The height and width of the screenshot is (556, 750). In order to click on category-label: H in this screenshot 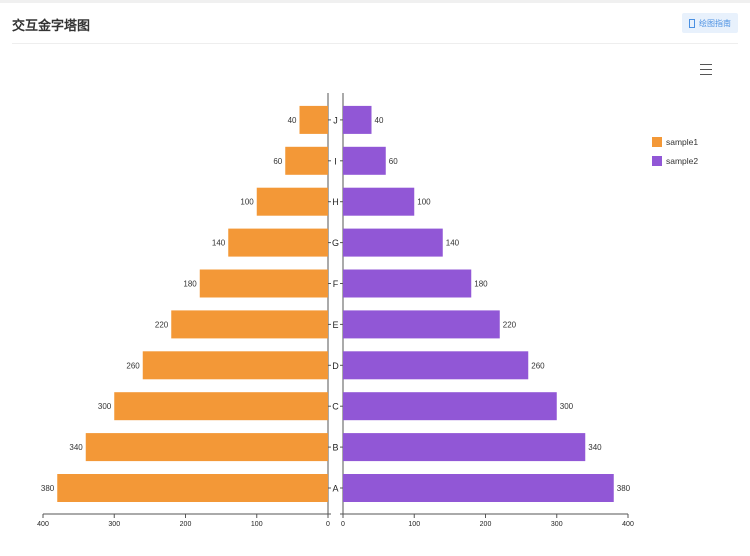, I will do `click(335, 202)`.